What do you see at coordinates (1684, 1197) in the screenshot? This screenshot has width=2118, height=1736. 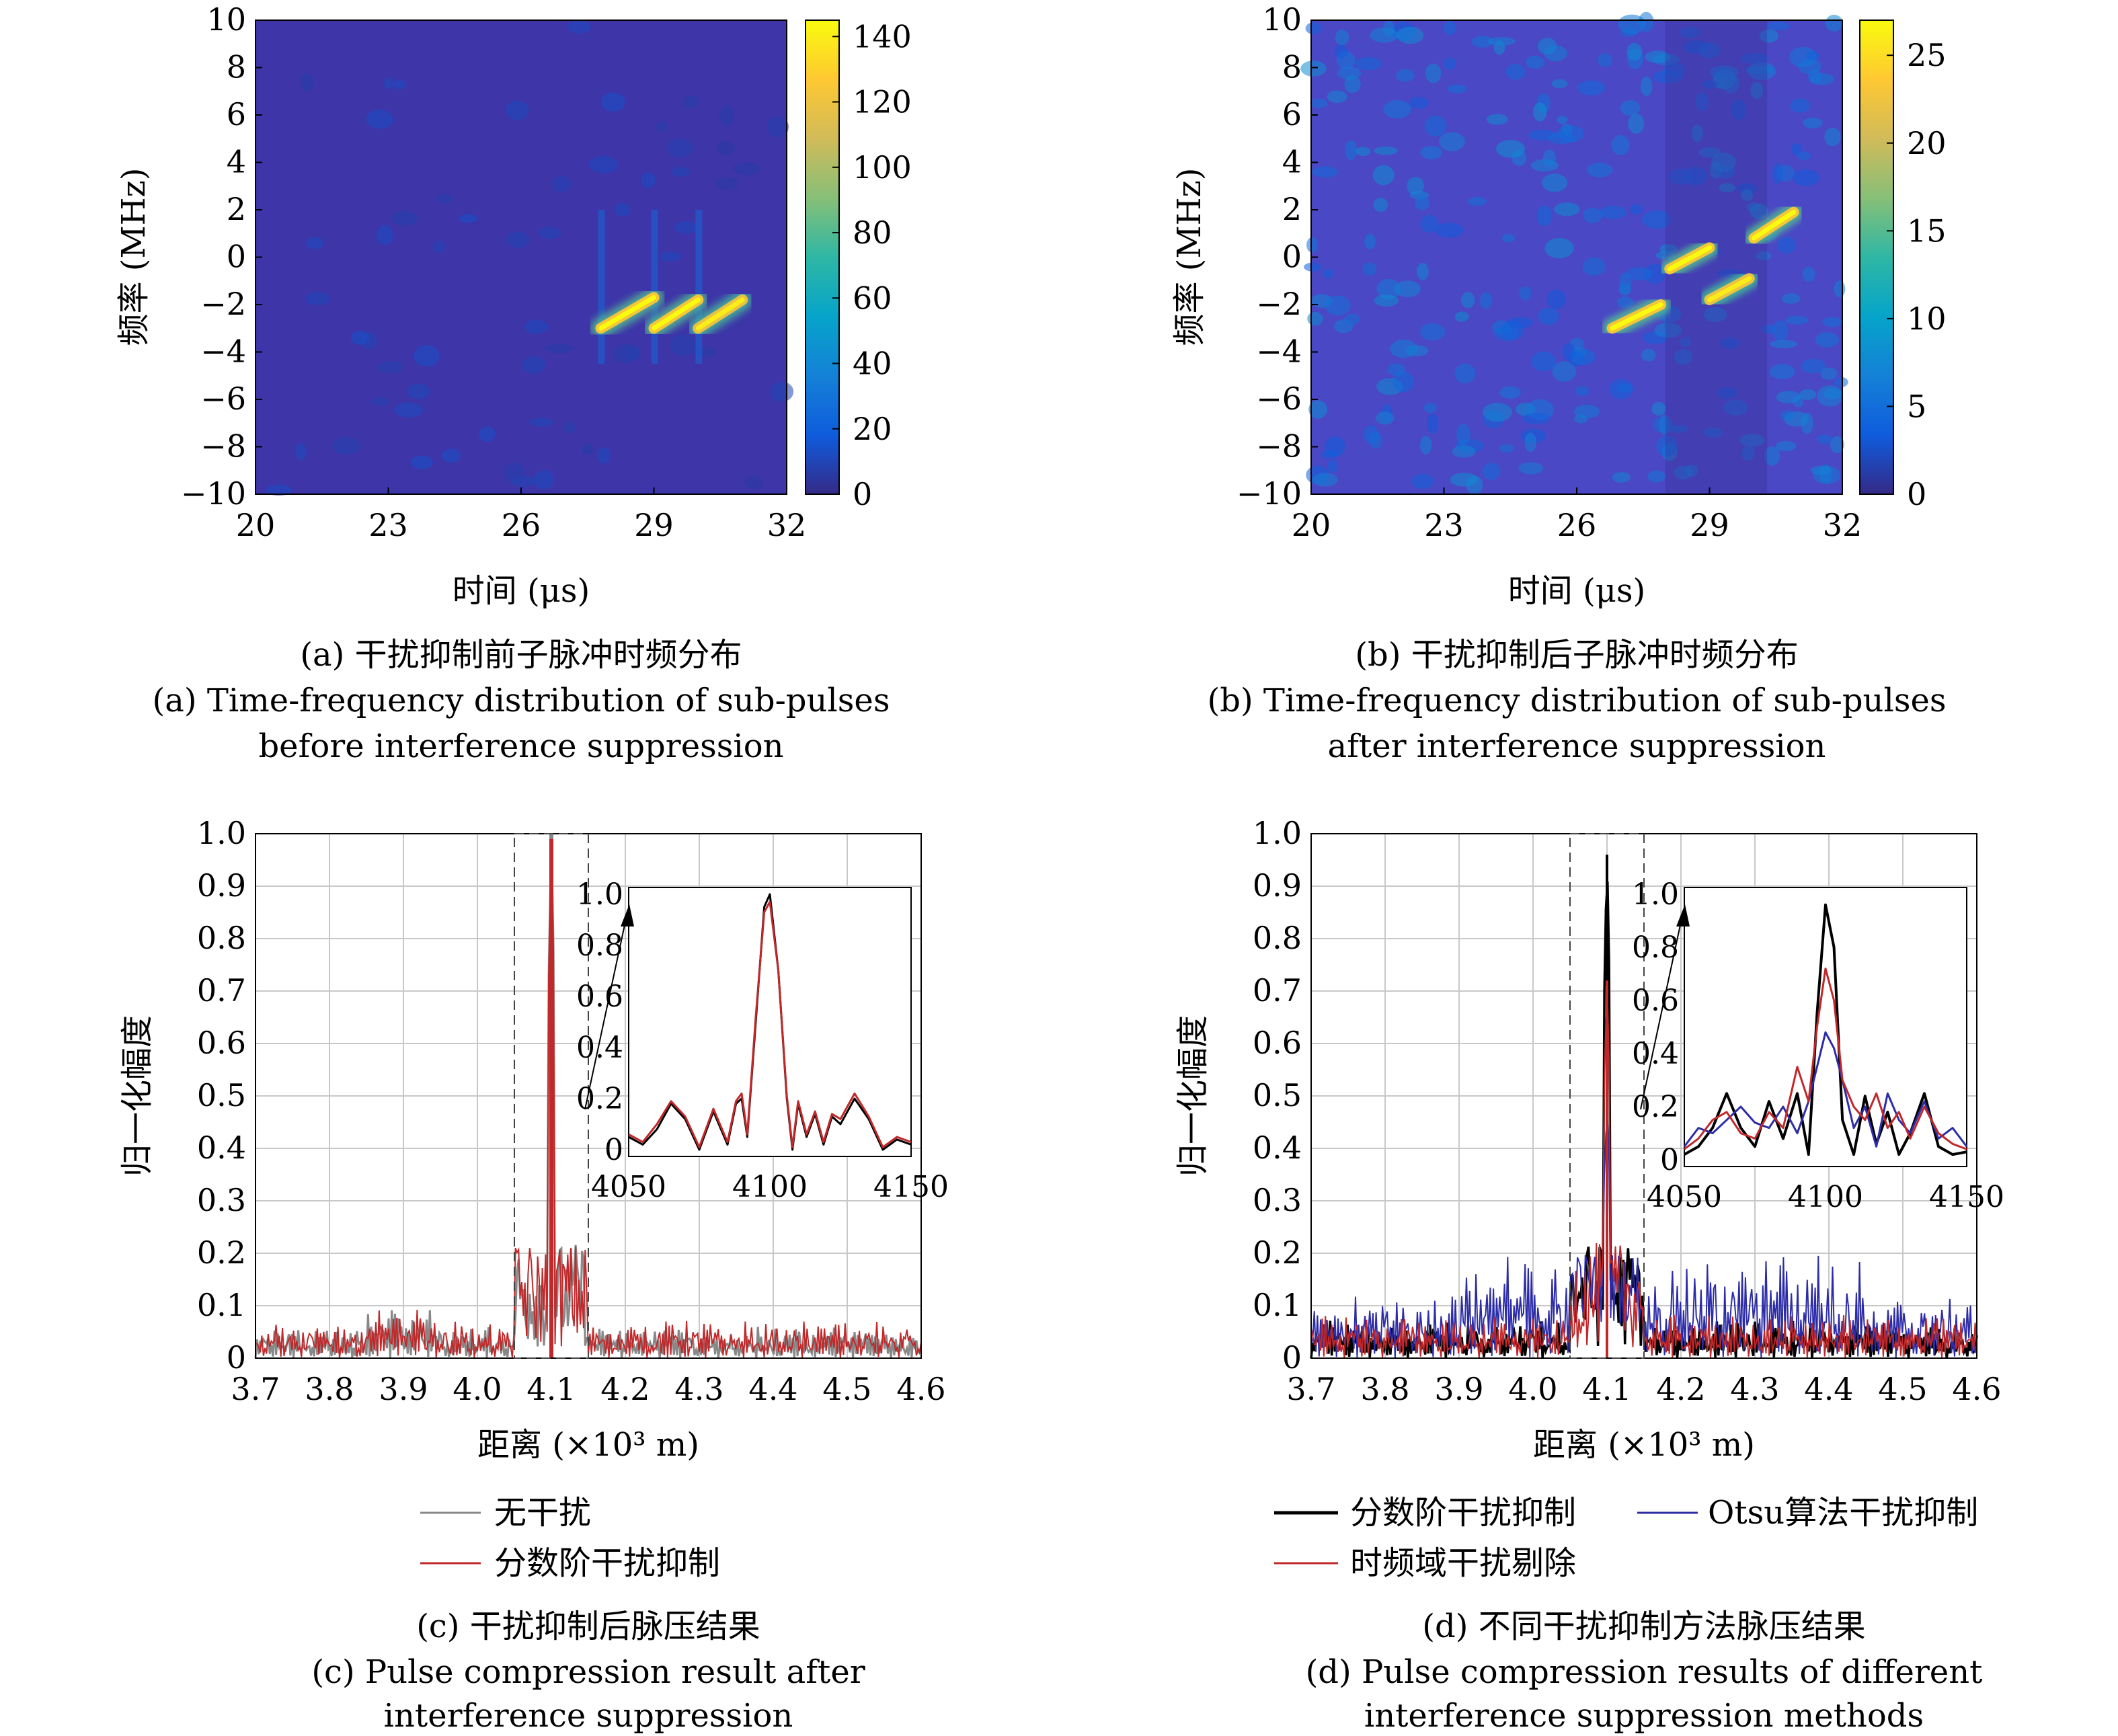 I see `inset-d-xtick-label: 4050` at bounding box center [1684, 1197].